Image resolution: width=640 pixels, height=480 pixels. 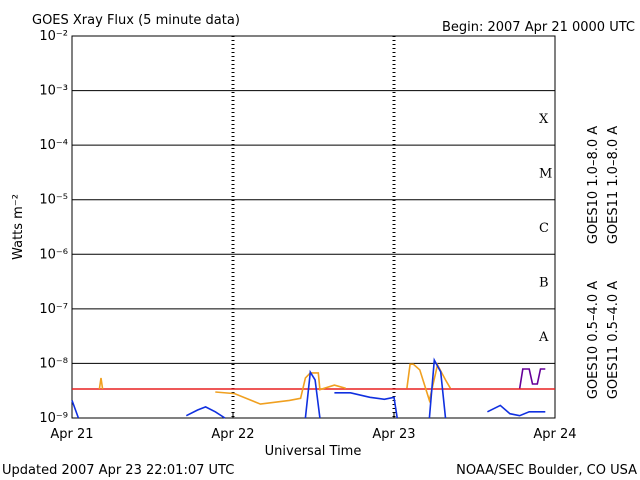 I want to click on y-tick-label: 10⁻⁶, so click(x=53, y=254).